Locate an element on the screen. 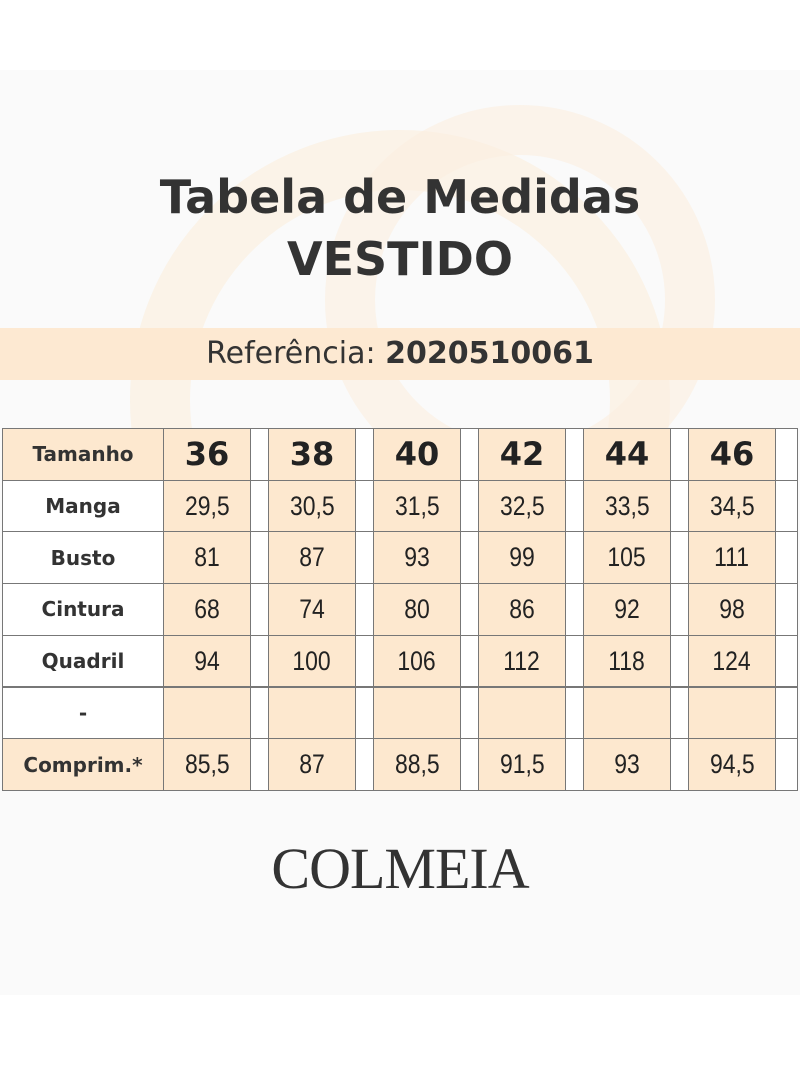  table-cell-text: 85,5 is located at coordinates (207, 764).